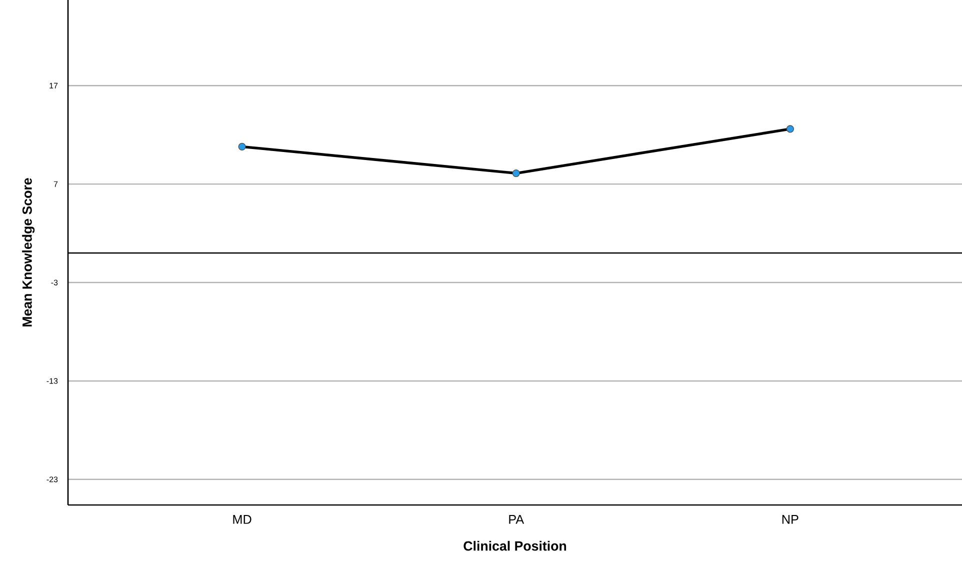 Image resolution: width=962 pixels, height=571 pixels. What do you see at coordinates (515, 545) in the screenshot?
I see `x-axis-title: Clinical Position` at bounding box center [515, 545].